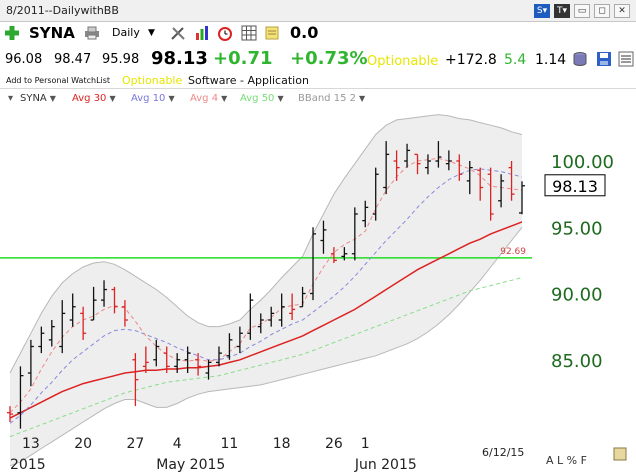  I want to click on y-tick-label: 100.00, so click(582, 162).